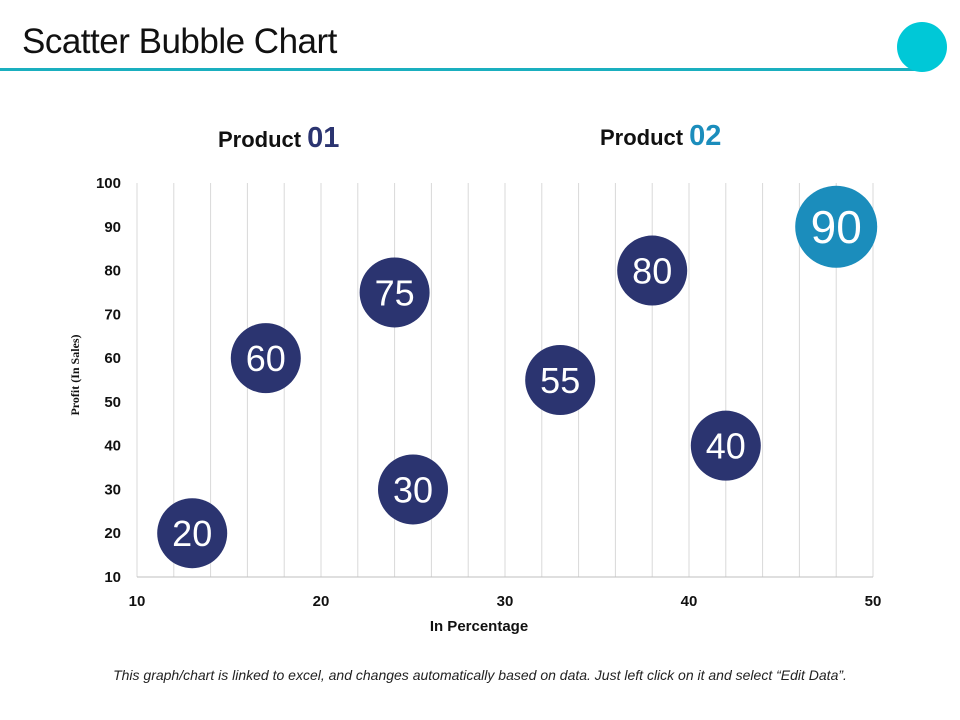  What do you see at coordinates (112, 446) in the screenshot?
I see `y-tick-label: 40` at bounding box center [112, 446].